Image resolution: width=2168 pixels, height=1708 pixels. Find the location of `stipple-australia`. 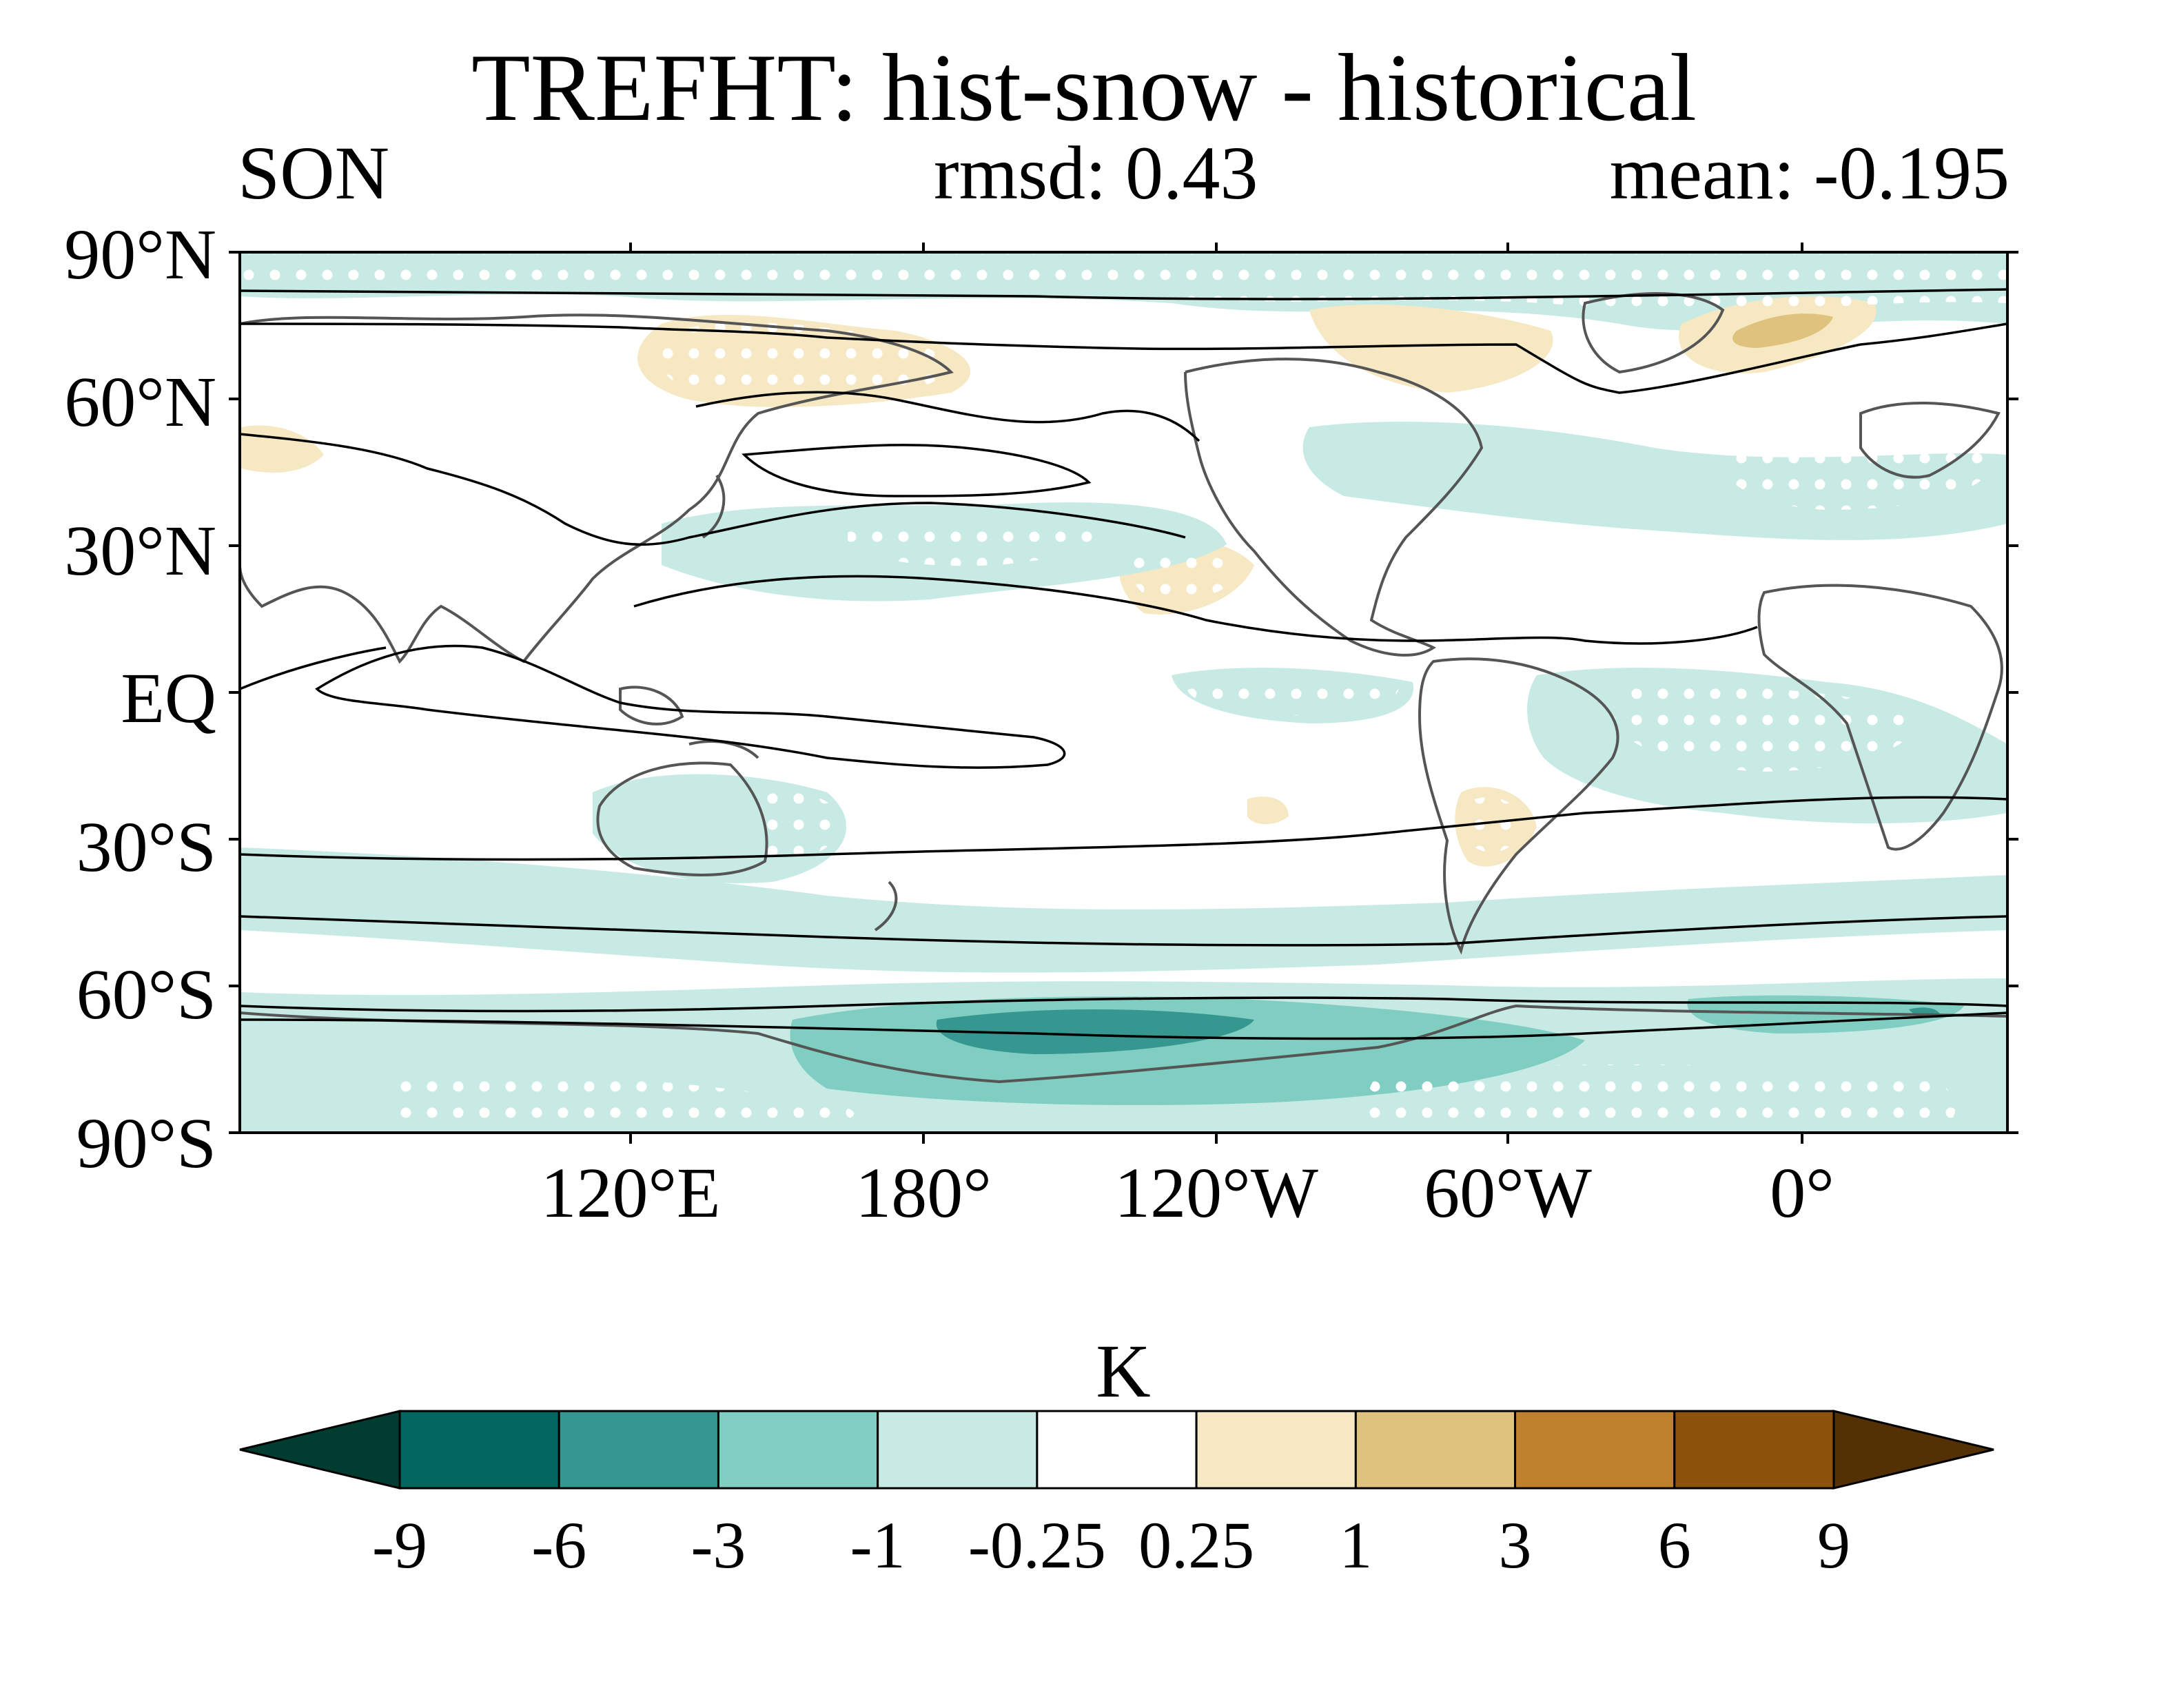

stipple-australia is located at coordinates (800, 826).